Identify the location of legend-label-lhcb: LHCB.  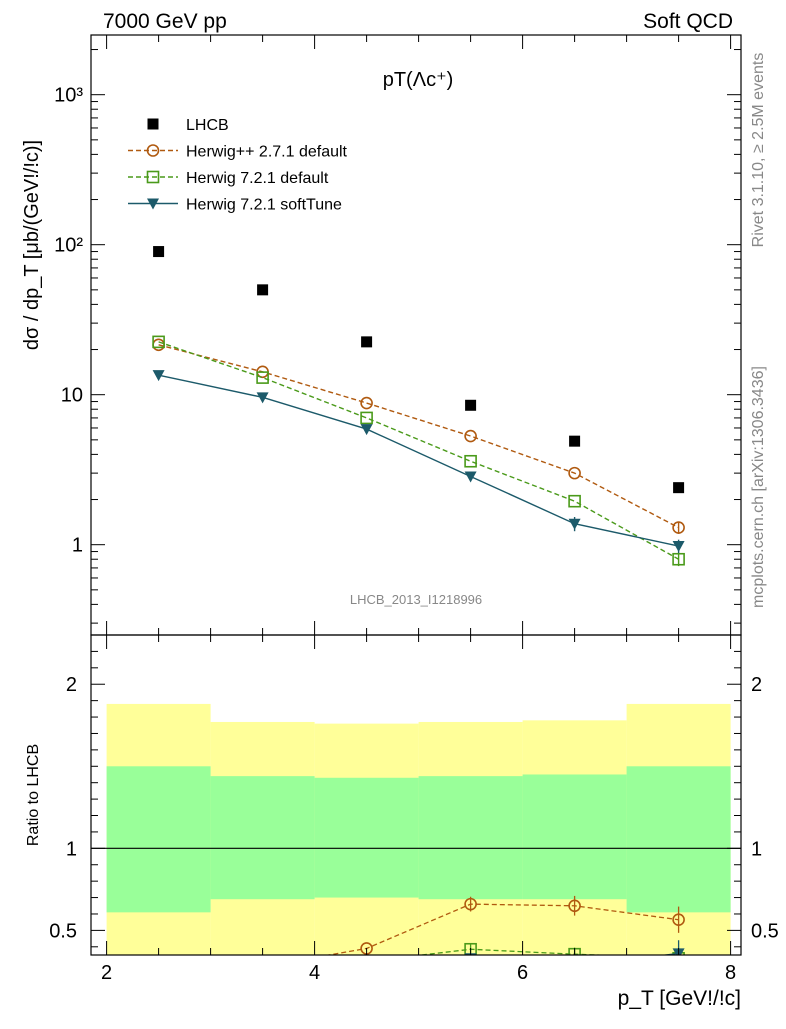
(207, 125).